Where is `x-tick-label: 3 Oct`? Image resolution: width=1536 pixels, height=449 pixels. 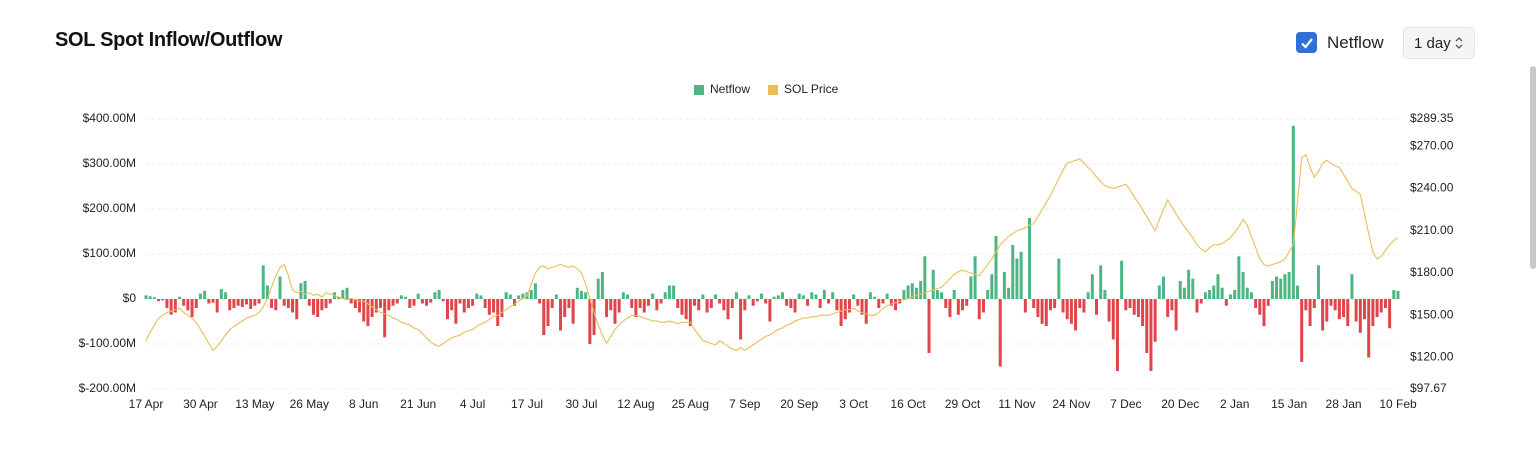
x-tick-label: 3 Oct is located at coordinates (853, 404).